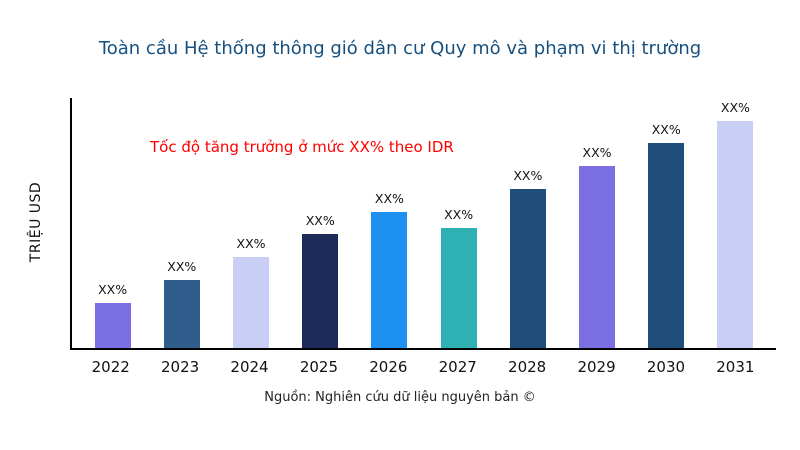 The width and height of the screenshot is (800, 450). Describe the element at coordinates (389, 279) in the screenshot. I see `bar-2026` at that location.